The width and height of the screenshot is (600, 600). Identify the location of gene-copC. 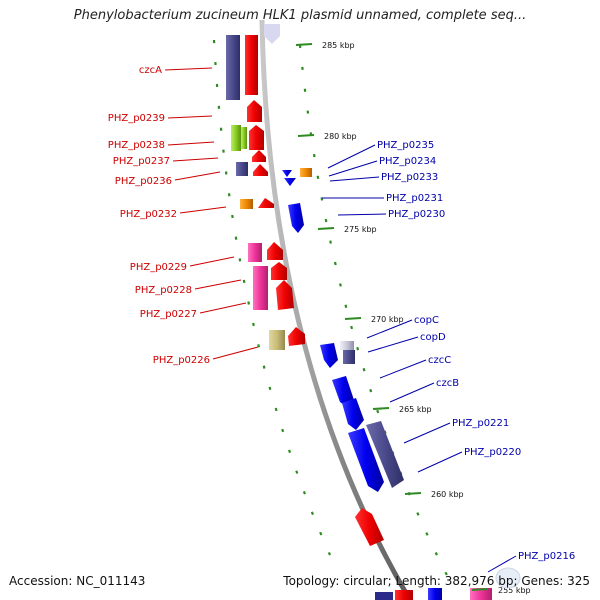
(347, 345).